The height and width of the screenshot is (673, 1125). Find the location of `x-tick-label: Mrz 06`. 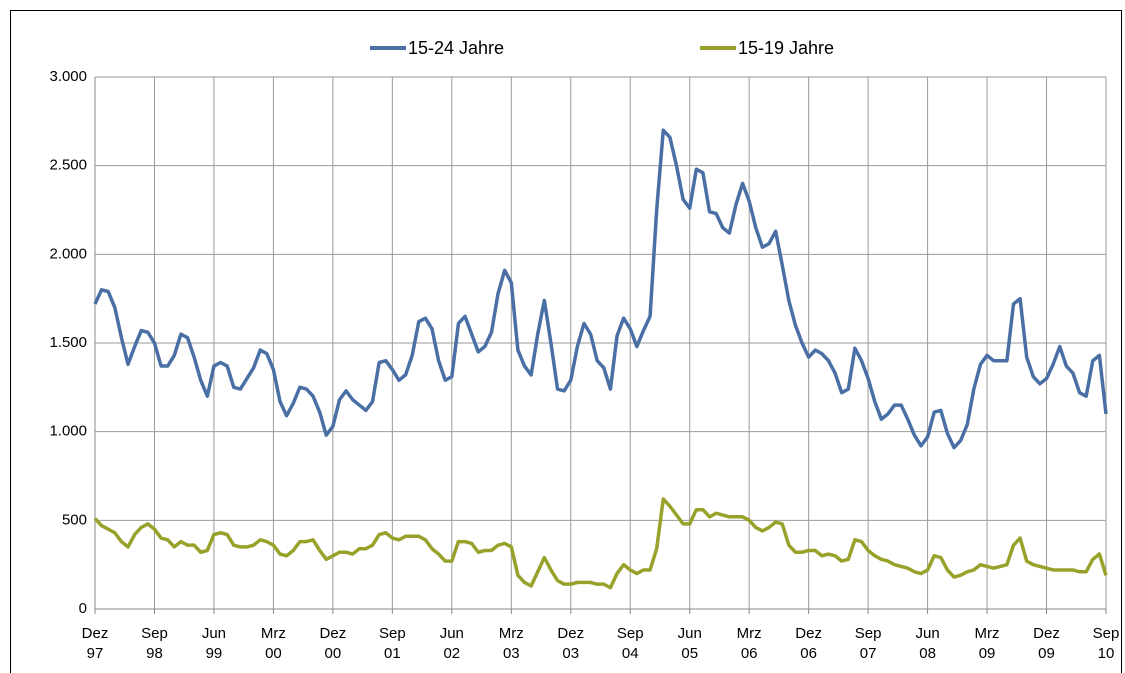

x-tick-label: Mrz 06 is located at coordinates (749, 643).